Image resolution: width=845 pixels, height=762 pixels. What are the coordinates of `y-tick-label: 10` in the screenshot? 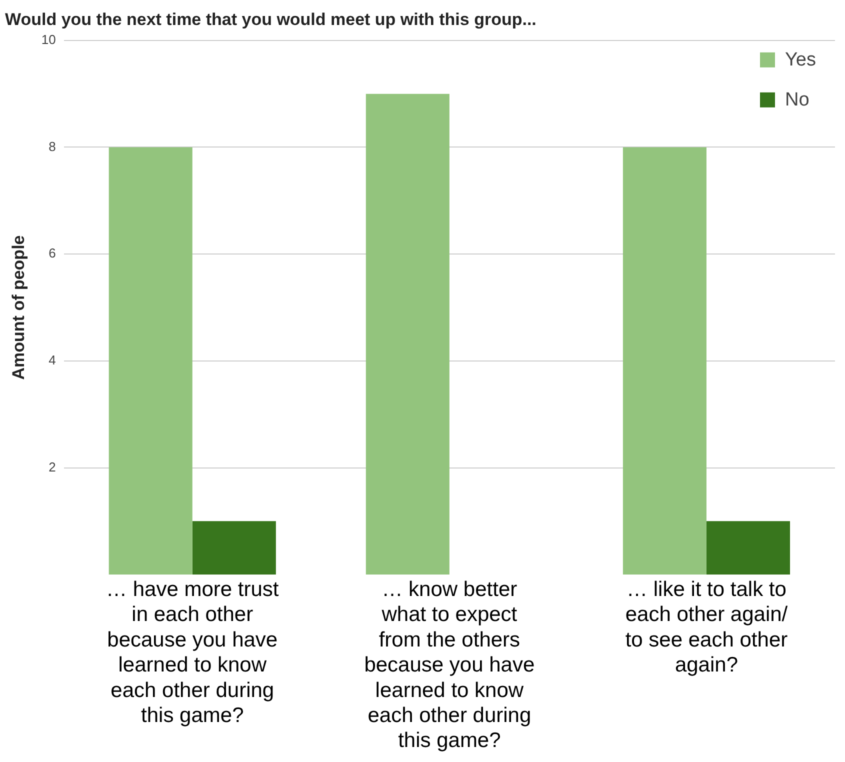 It's located at (48, 39).